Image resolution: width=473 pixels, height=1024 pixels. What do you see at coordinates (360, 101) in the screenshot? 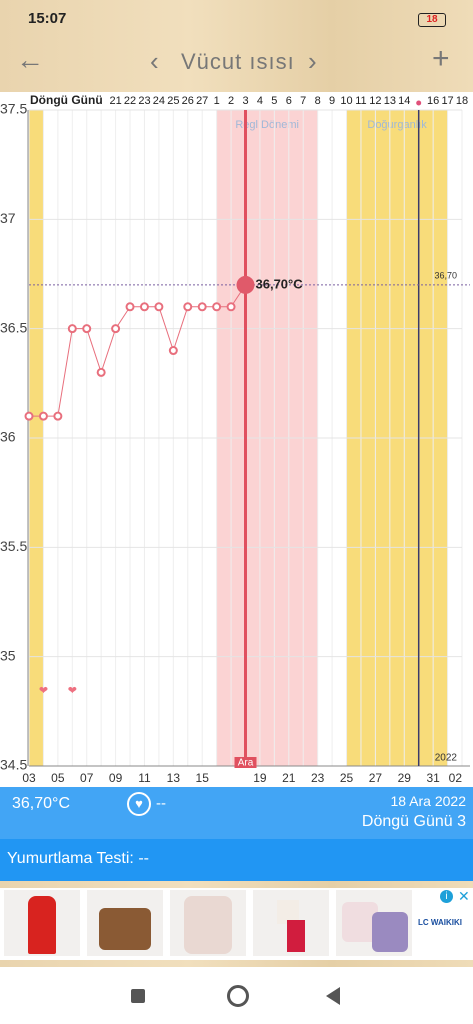
I see `cycle-day: 11` at bounding box center [360, 101].